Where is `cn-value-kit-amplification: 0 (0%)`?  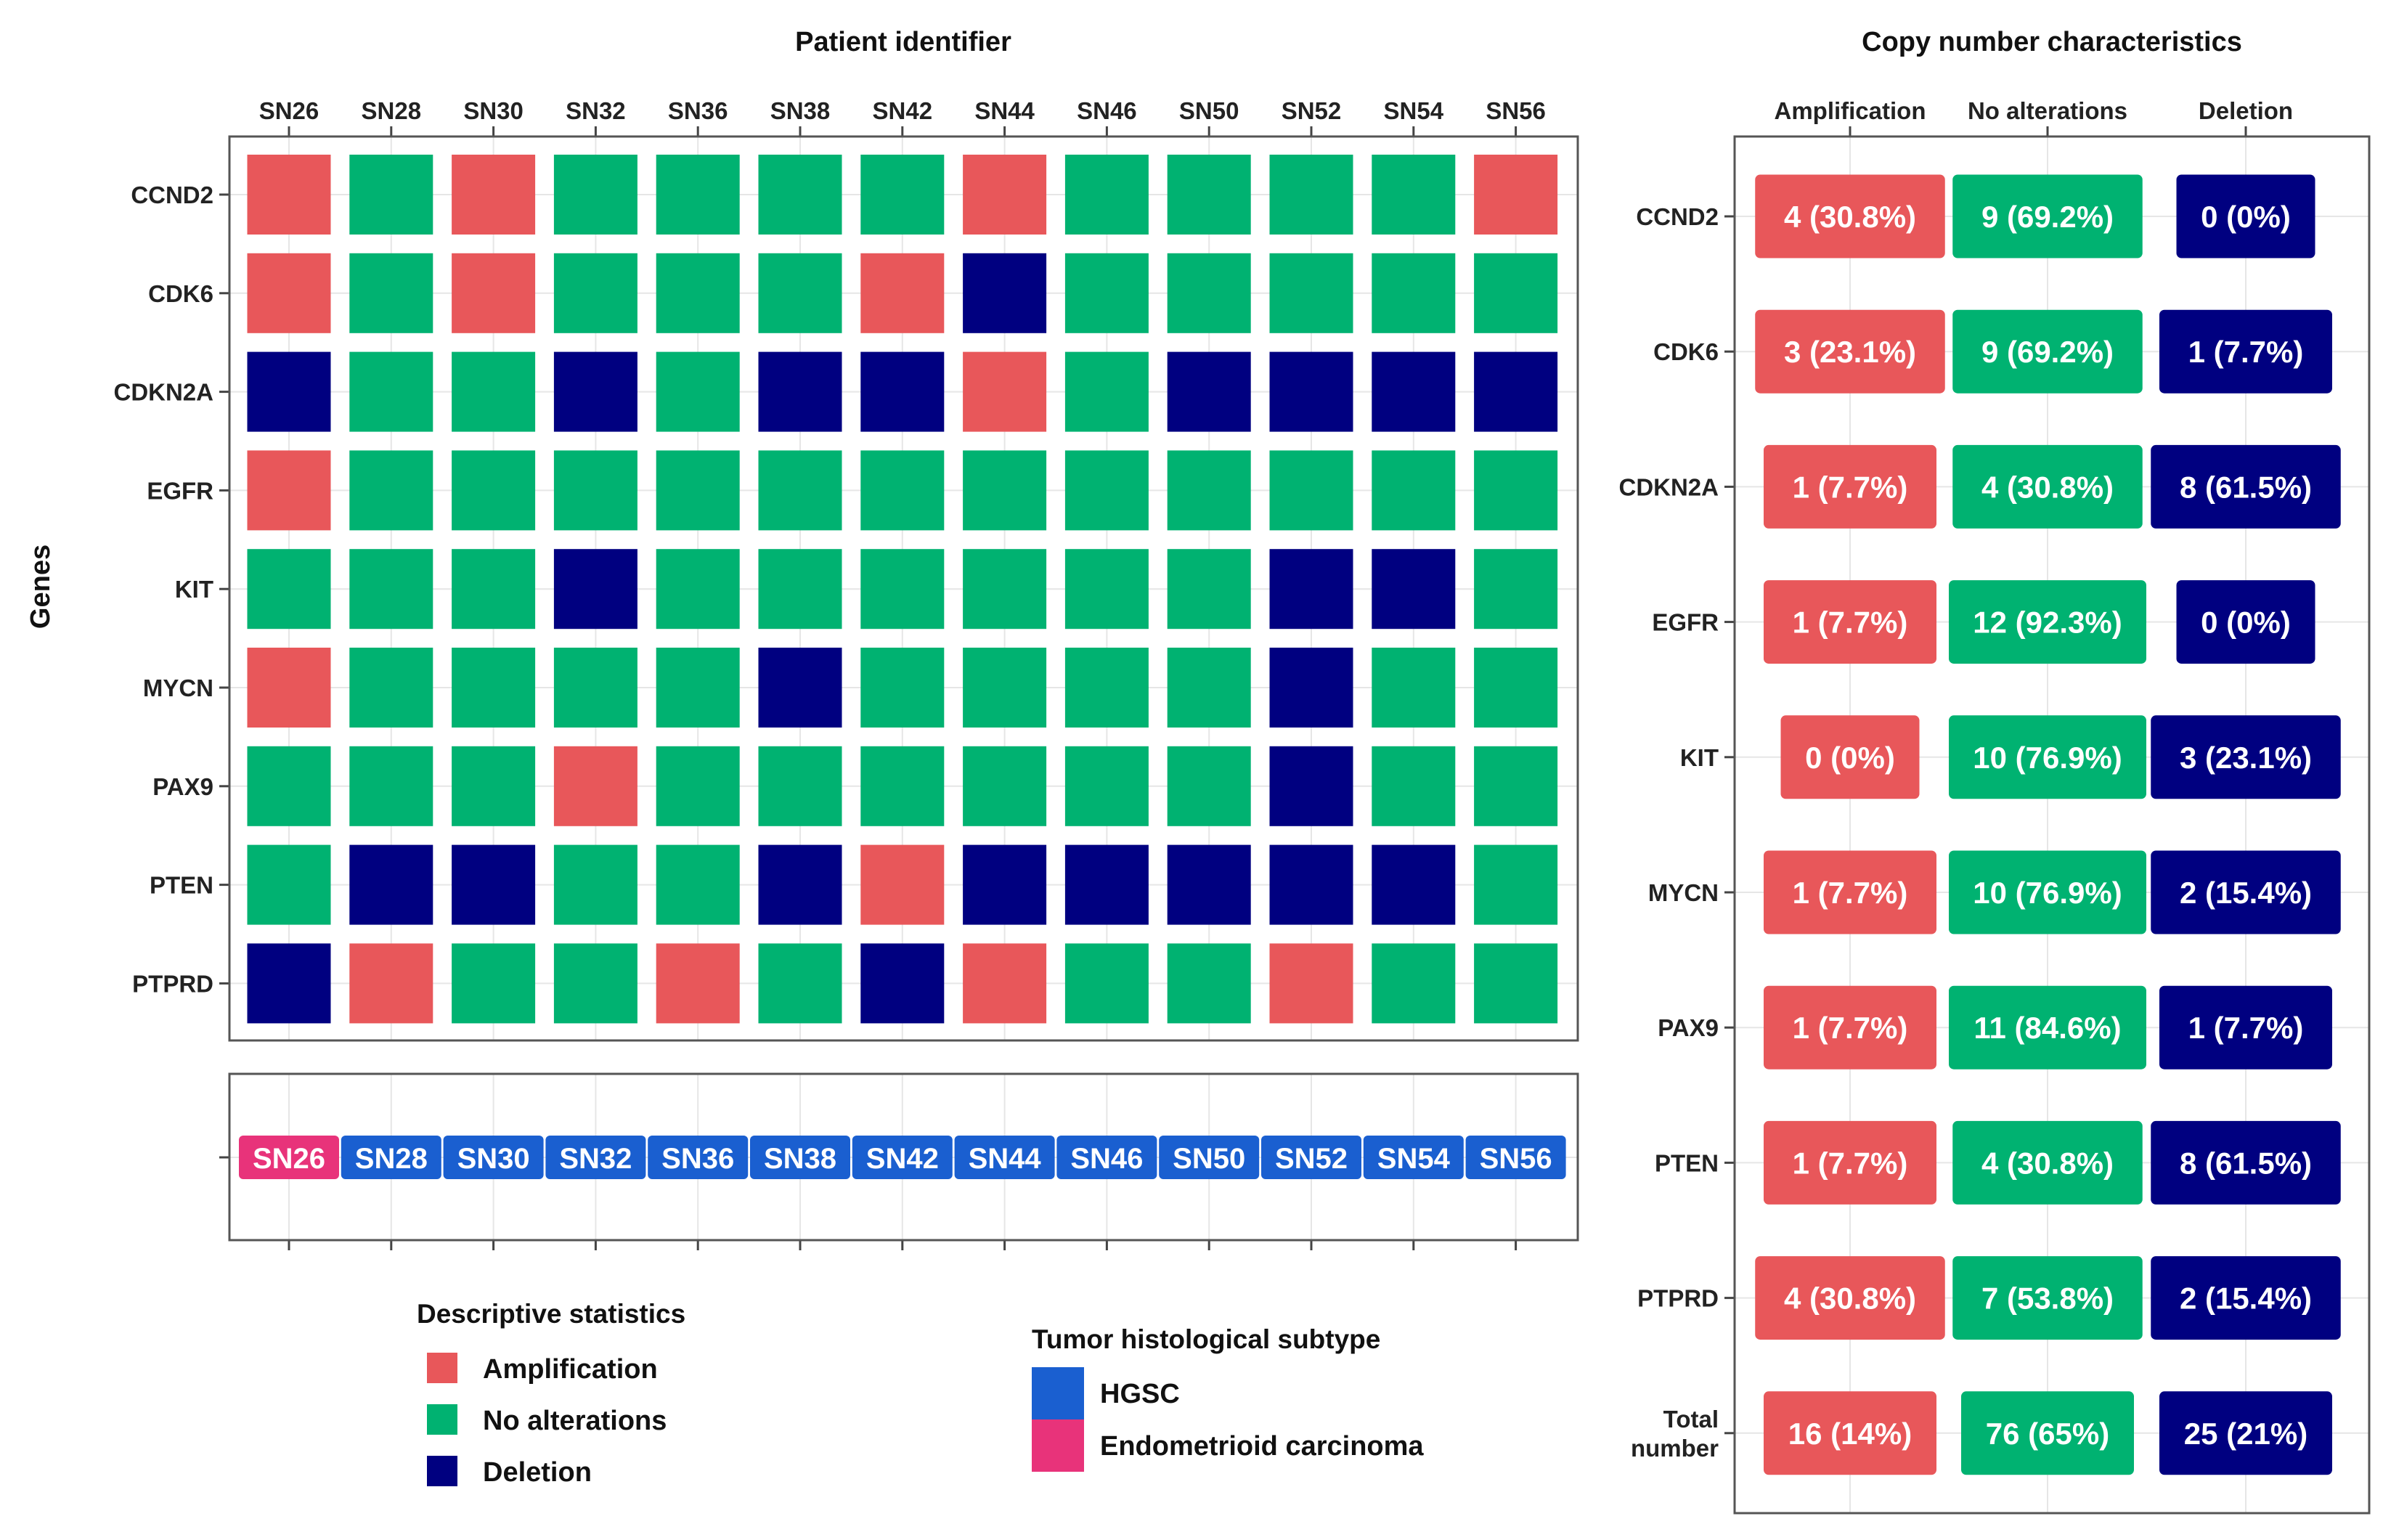 cn-value-kit-amplification: 0 (0%) is located at coordinates (1850, 758).